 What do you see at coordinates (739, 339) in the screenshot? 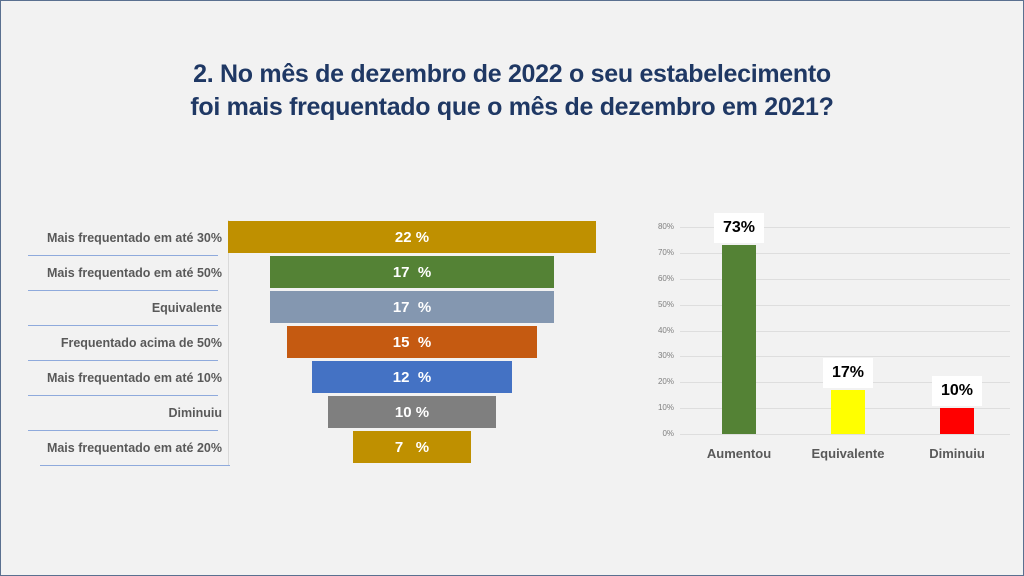
I see `bar-aumentou` at bounding box center [739, 339].